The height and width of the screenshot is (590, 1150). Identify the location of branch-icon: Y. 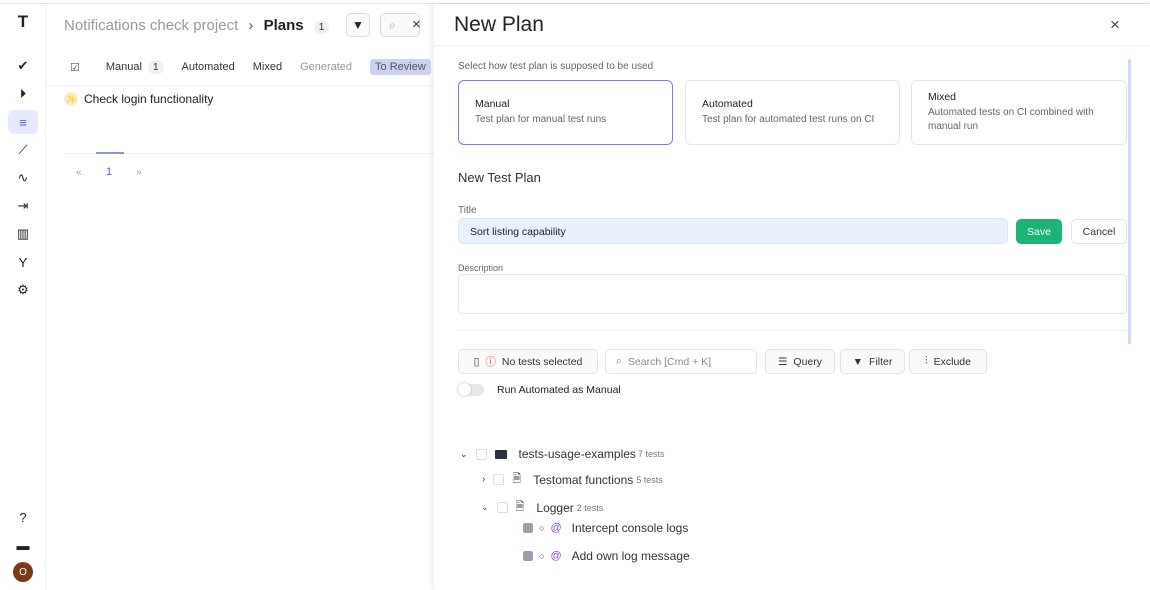
(23, 262).